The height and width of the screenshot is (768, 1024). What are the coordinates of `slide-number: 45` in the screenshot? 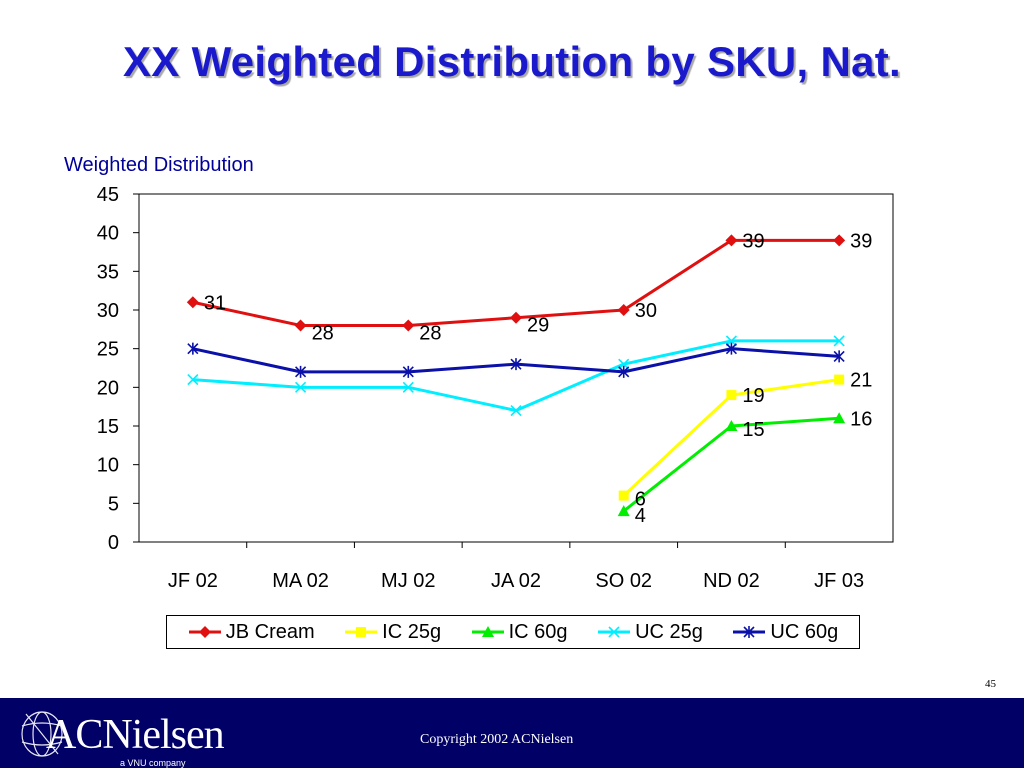 It's located at (990, 684).